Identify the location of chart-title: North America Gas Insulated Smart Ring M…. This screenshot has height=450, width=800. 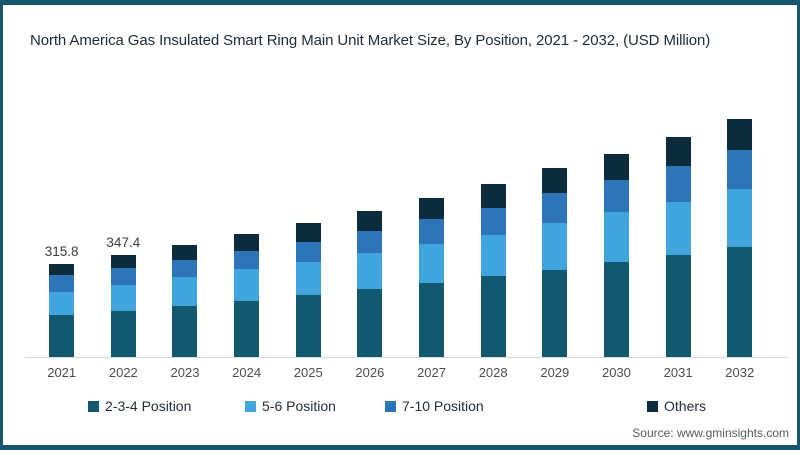
(370, 40).